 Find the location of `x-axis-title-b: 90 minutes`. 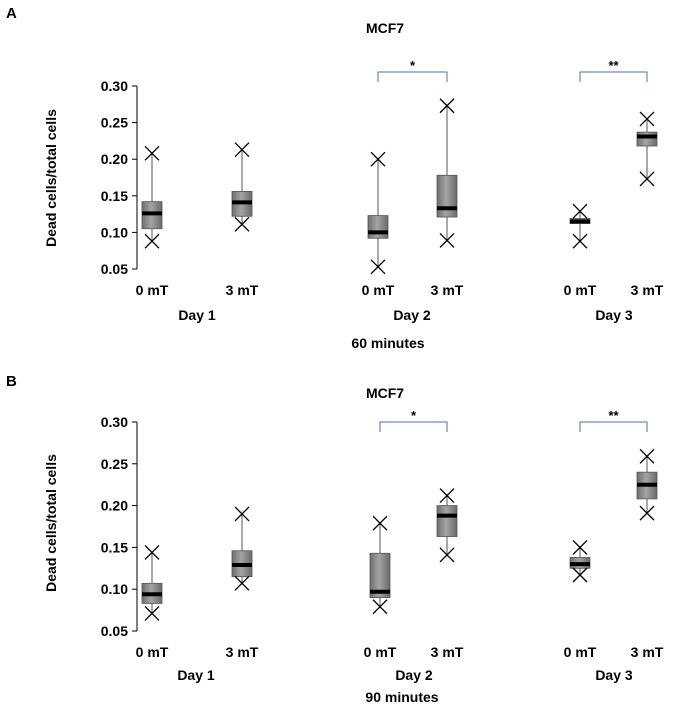

x-axis-title-b: 90 minutes is located at coordinates (401, 697).